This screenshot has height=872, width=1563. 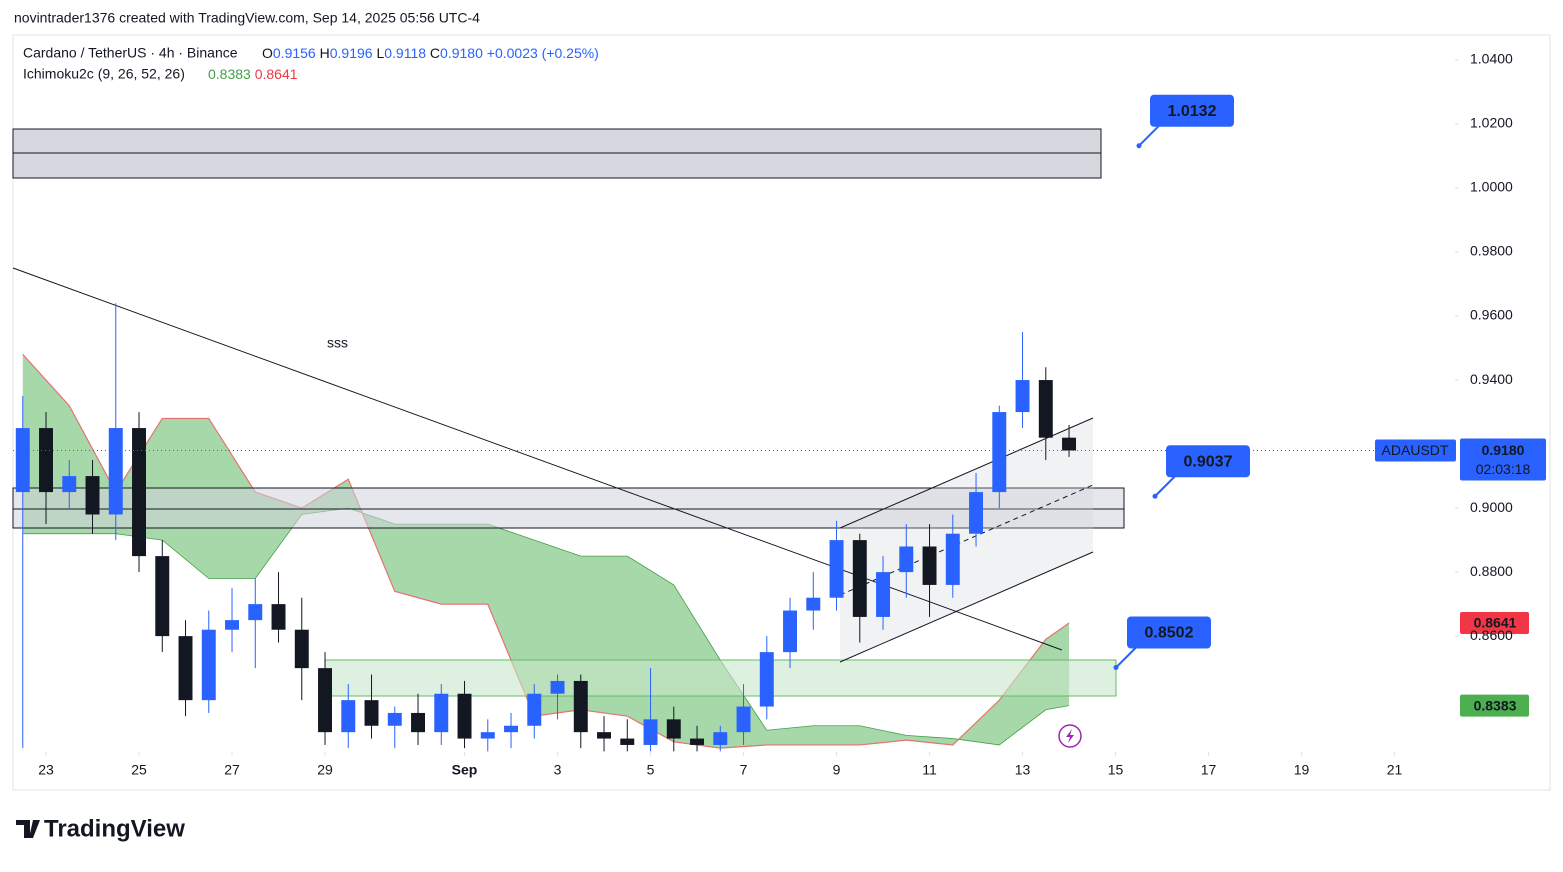 I want to click on indicator-values: 0.8383 0.8641, so click(x=253, y=74).